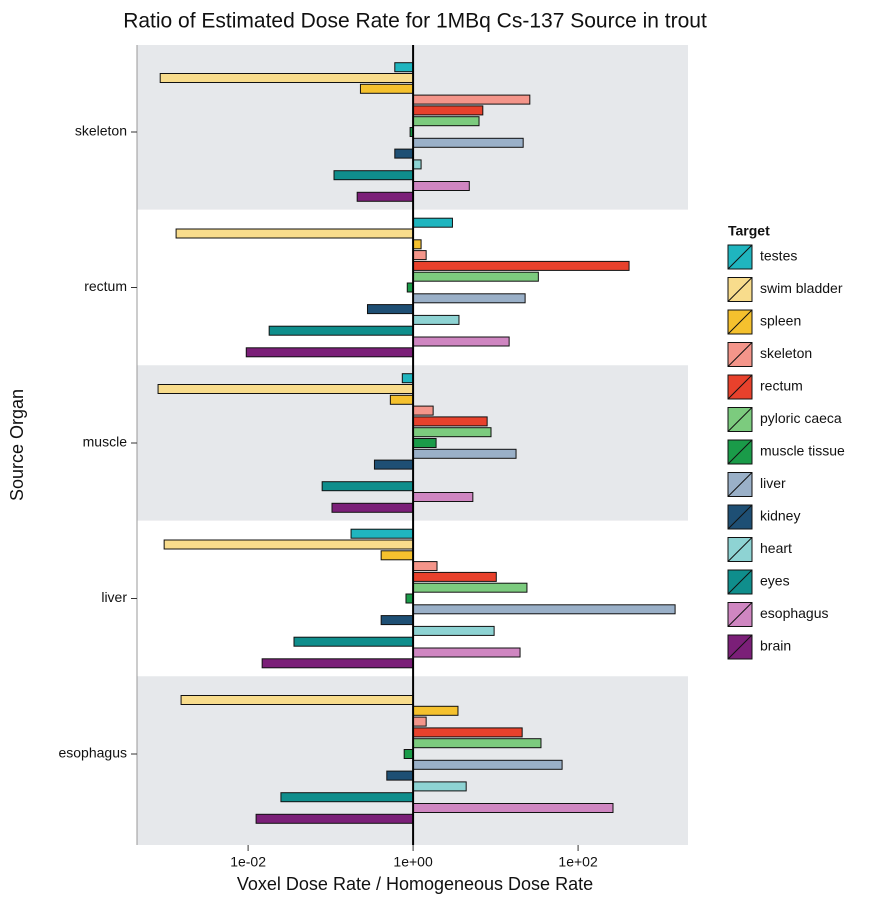 The image size is (874, 899). Describe the element at coordinates (773, 483) in the screenshot. I see `legend-label: liver` at that location.